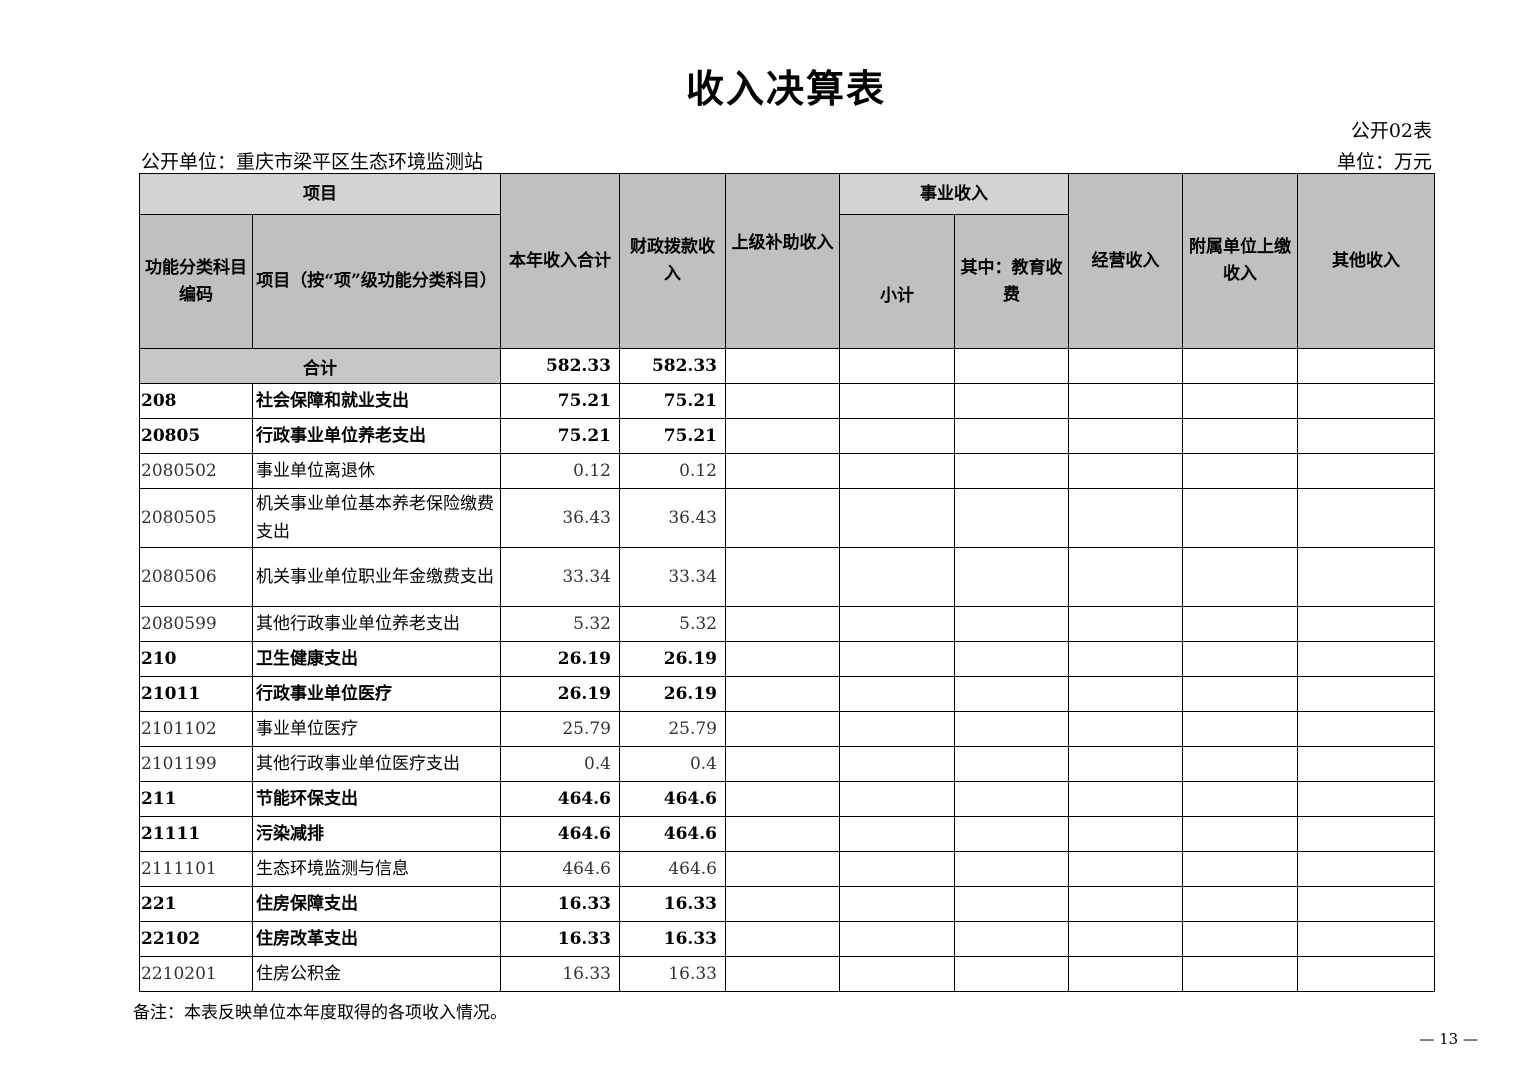  Describe the element at coordinates (787, 764) in the screenshot. I see `table-row: 2101199 其他行政事业单位医疗支出 0.4 0.4` at that location.